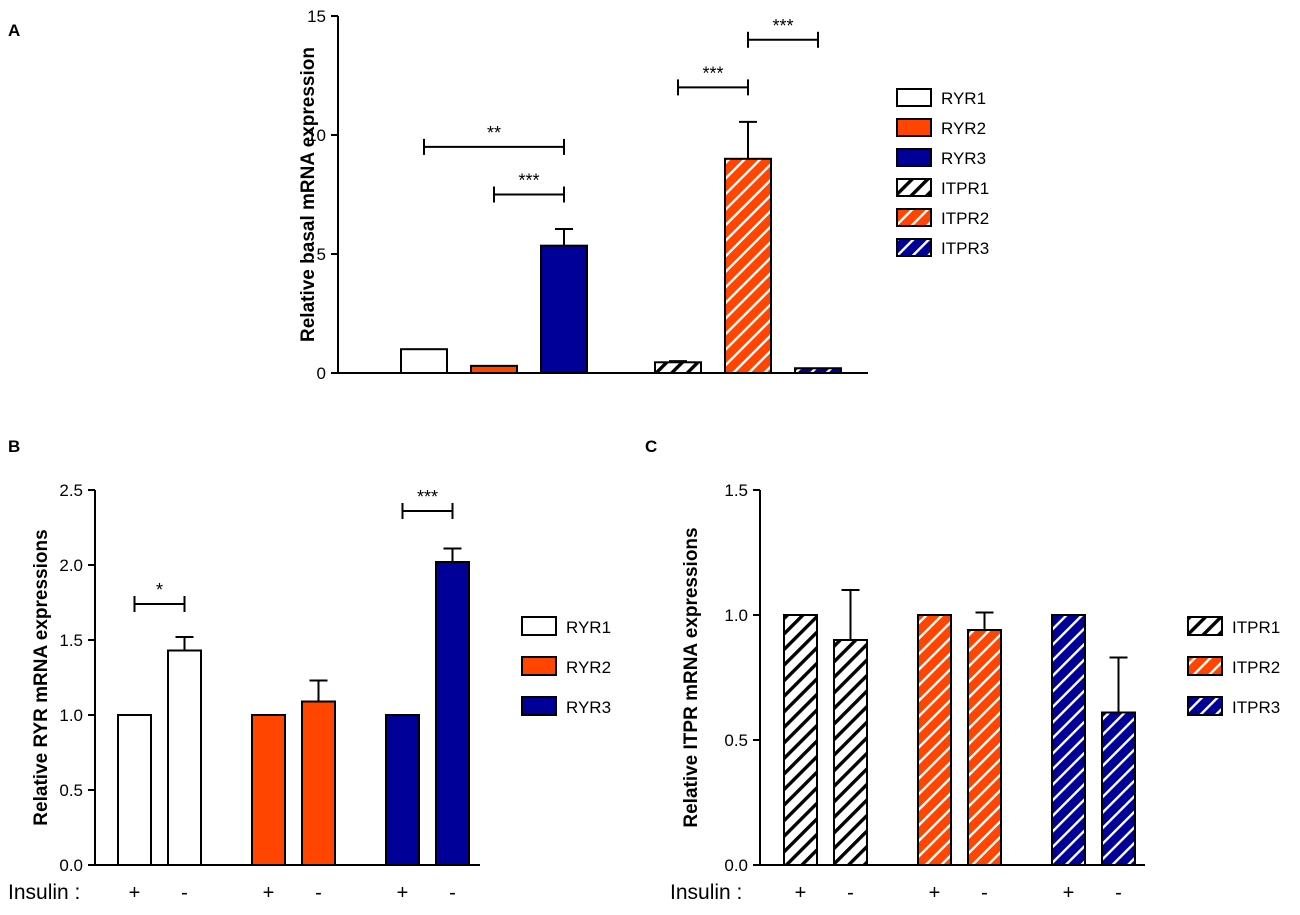 Image resolution: width=1300 pixels, height=915 pixels. Describe the element at coordinates (316, 16) in the screenshot. I see `y-tick-label: 15` at that location.